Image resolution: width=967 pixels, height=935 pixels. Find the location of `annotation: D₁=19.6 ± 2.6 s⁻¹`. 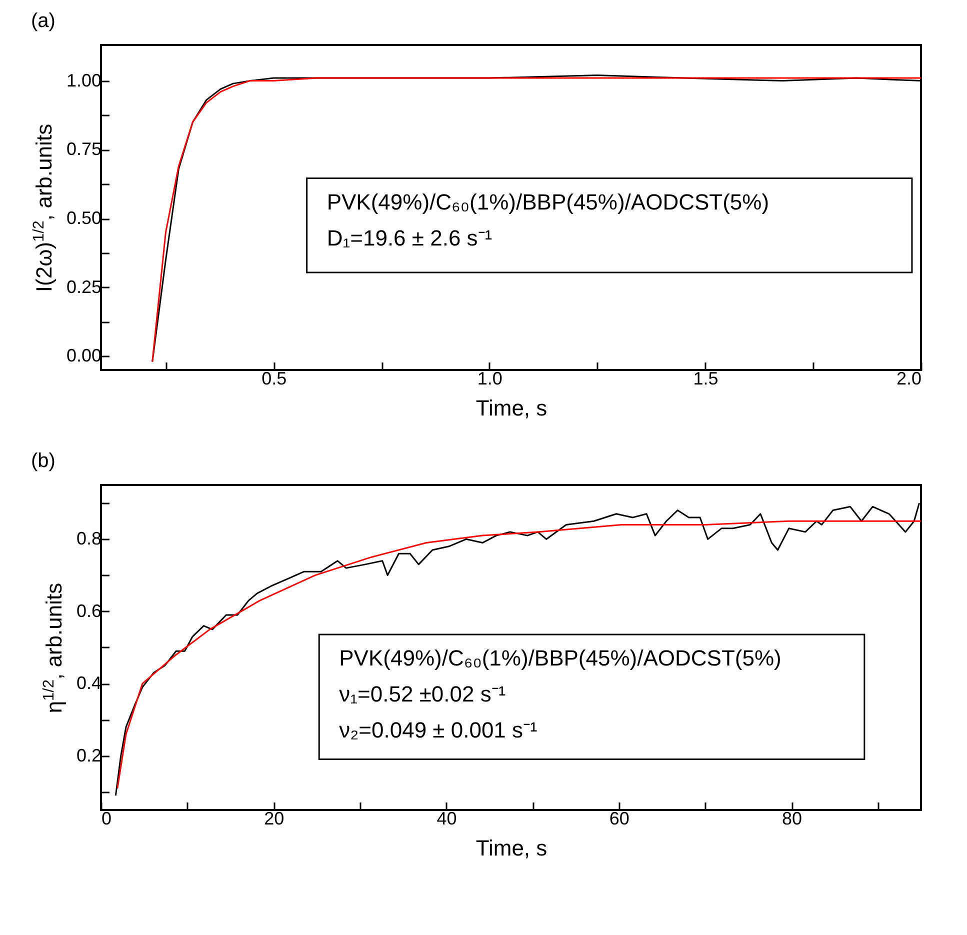

annotation: D₁=19.6 ± 2.6 s⁻¹ is located at coordinates (409, 237).